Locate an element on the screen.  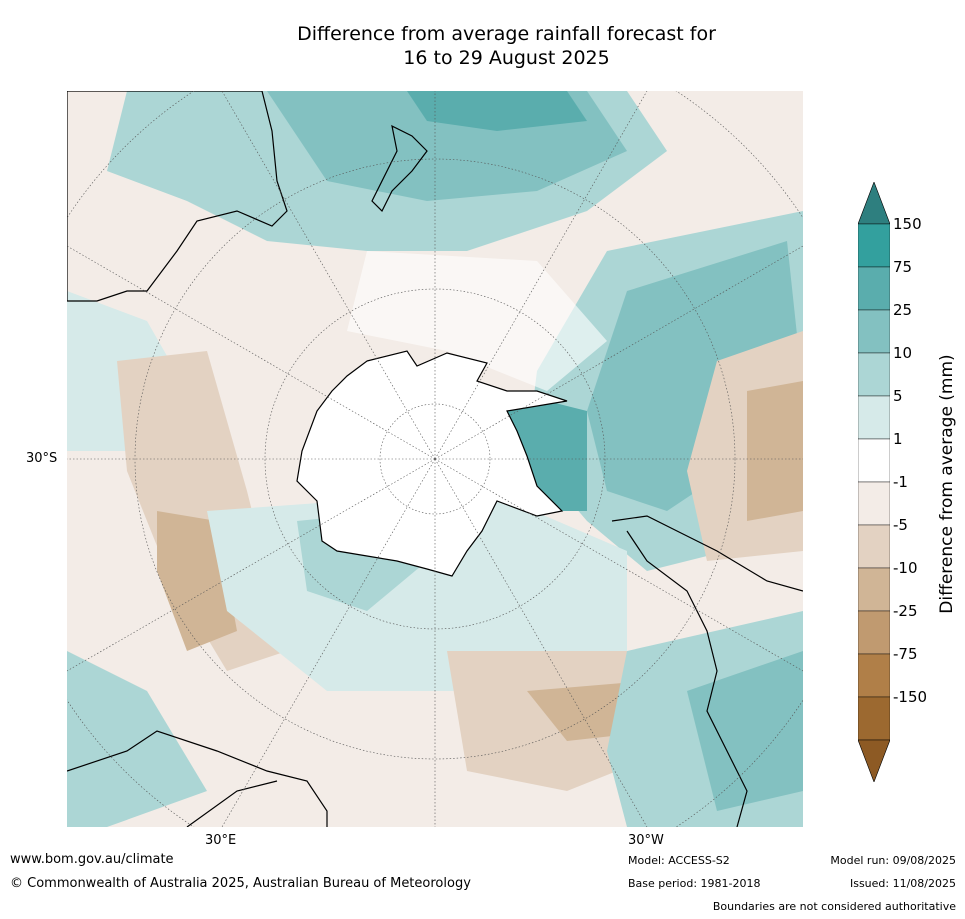
new-zealand-outline is located at coordinates (399, 168).